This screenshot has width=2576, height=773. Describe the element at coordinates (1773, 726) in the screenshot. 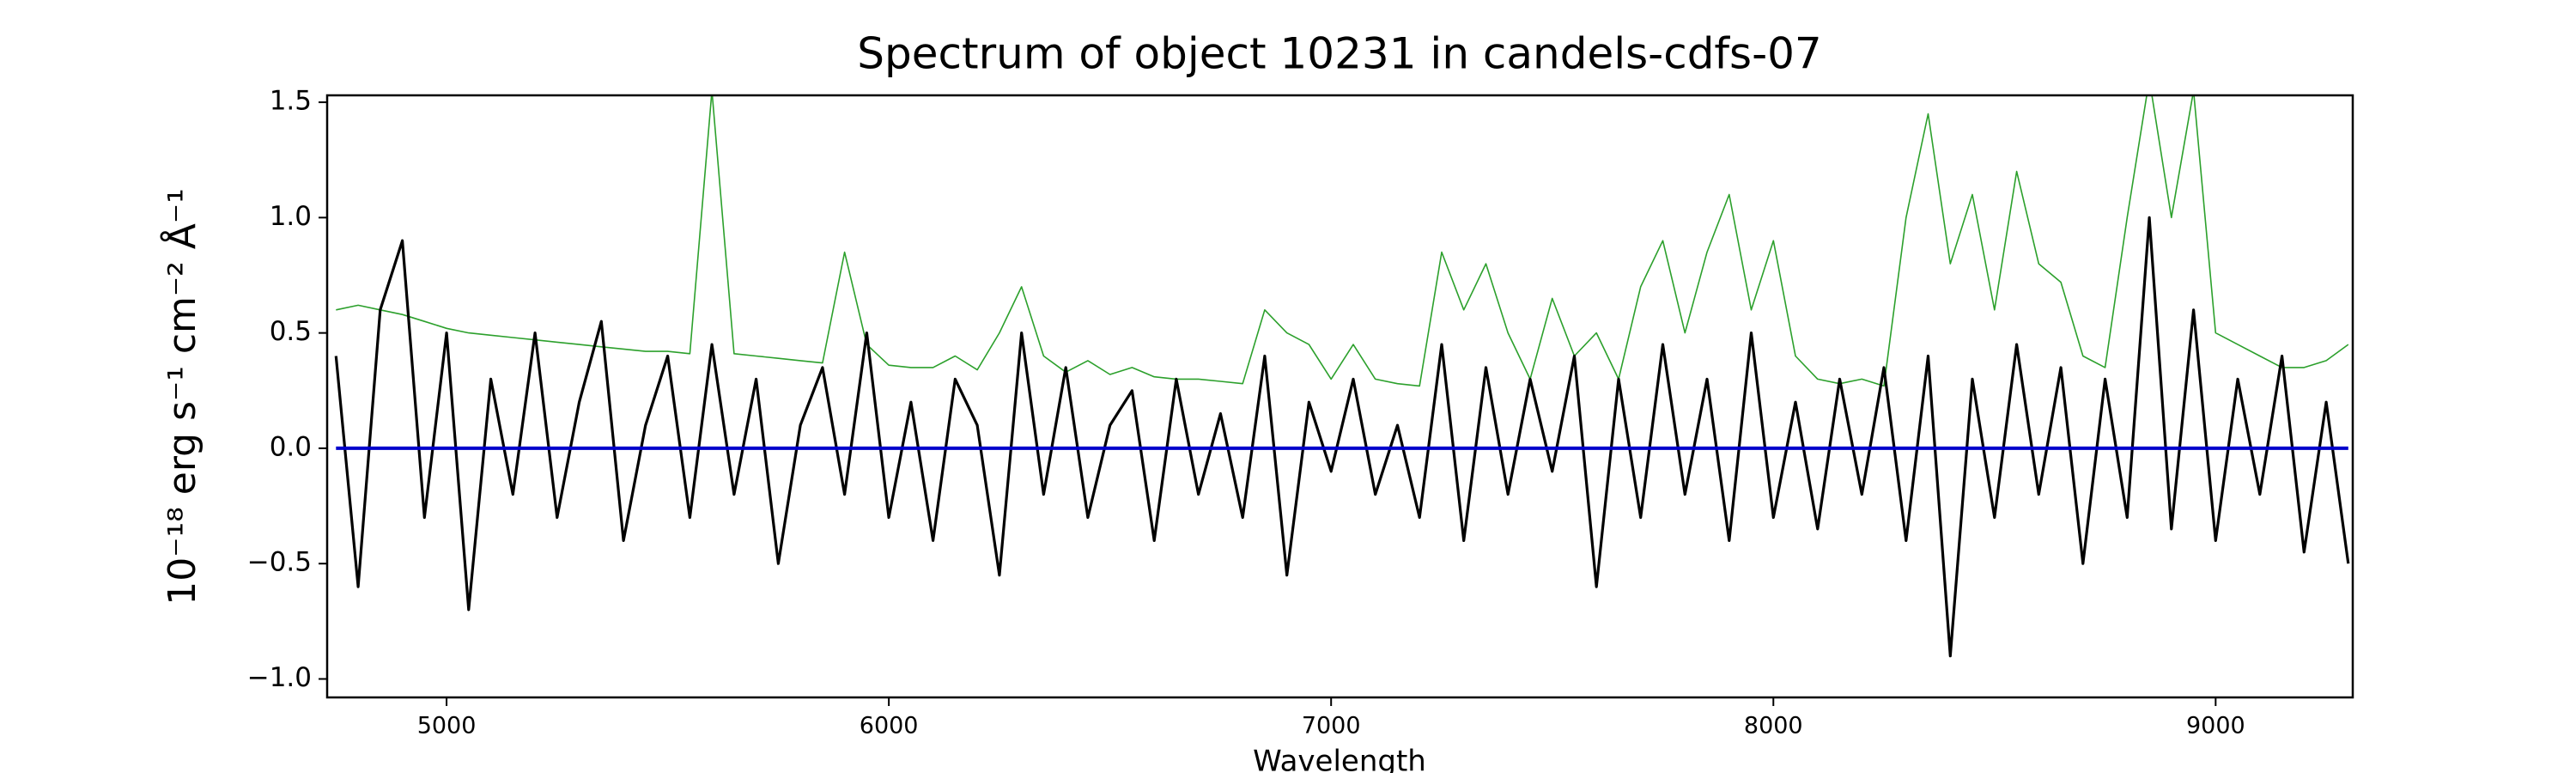

I see `x-tick-label: 8000` at that location.